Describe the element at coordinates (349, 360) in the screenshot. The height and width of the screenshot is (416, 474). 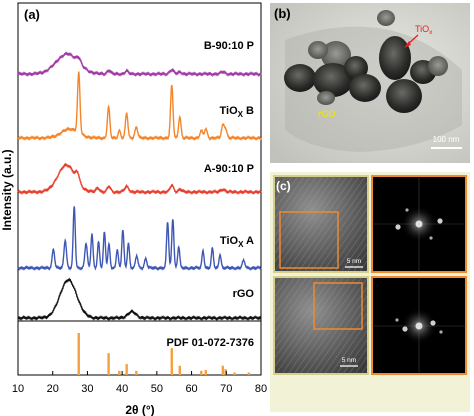
I see `hrtem-scale-label-bottom: 5 nm` at that location.